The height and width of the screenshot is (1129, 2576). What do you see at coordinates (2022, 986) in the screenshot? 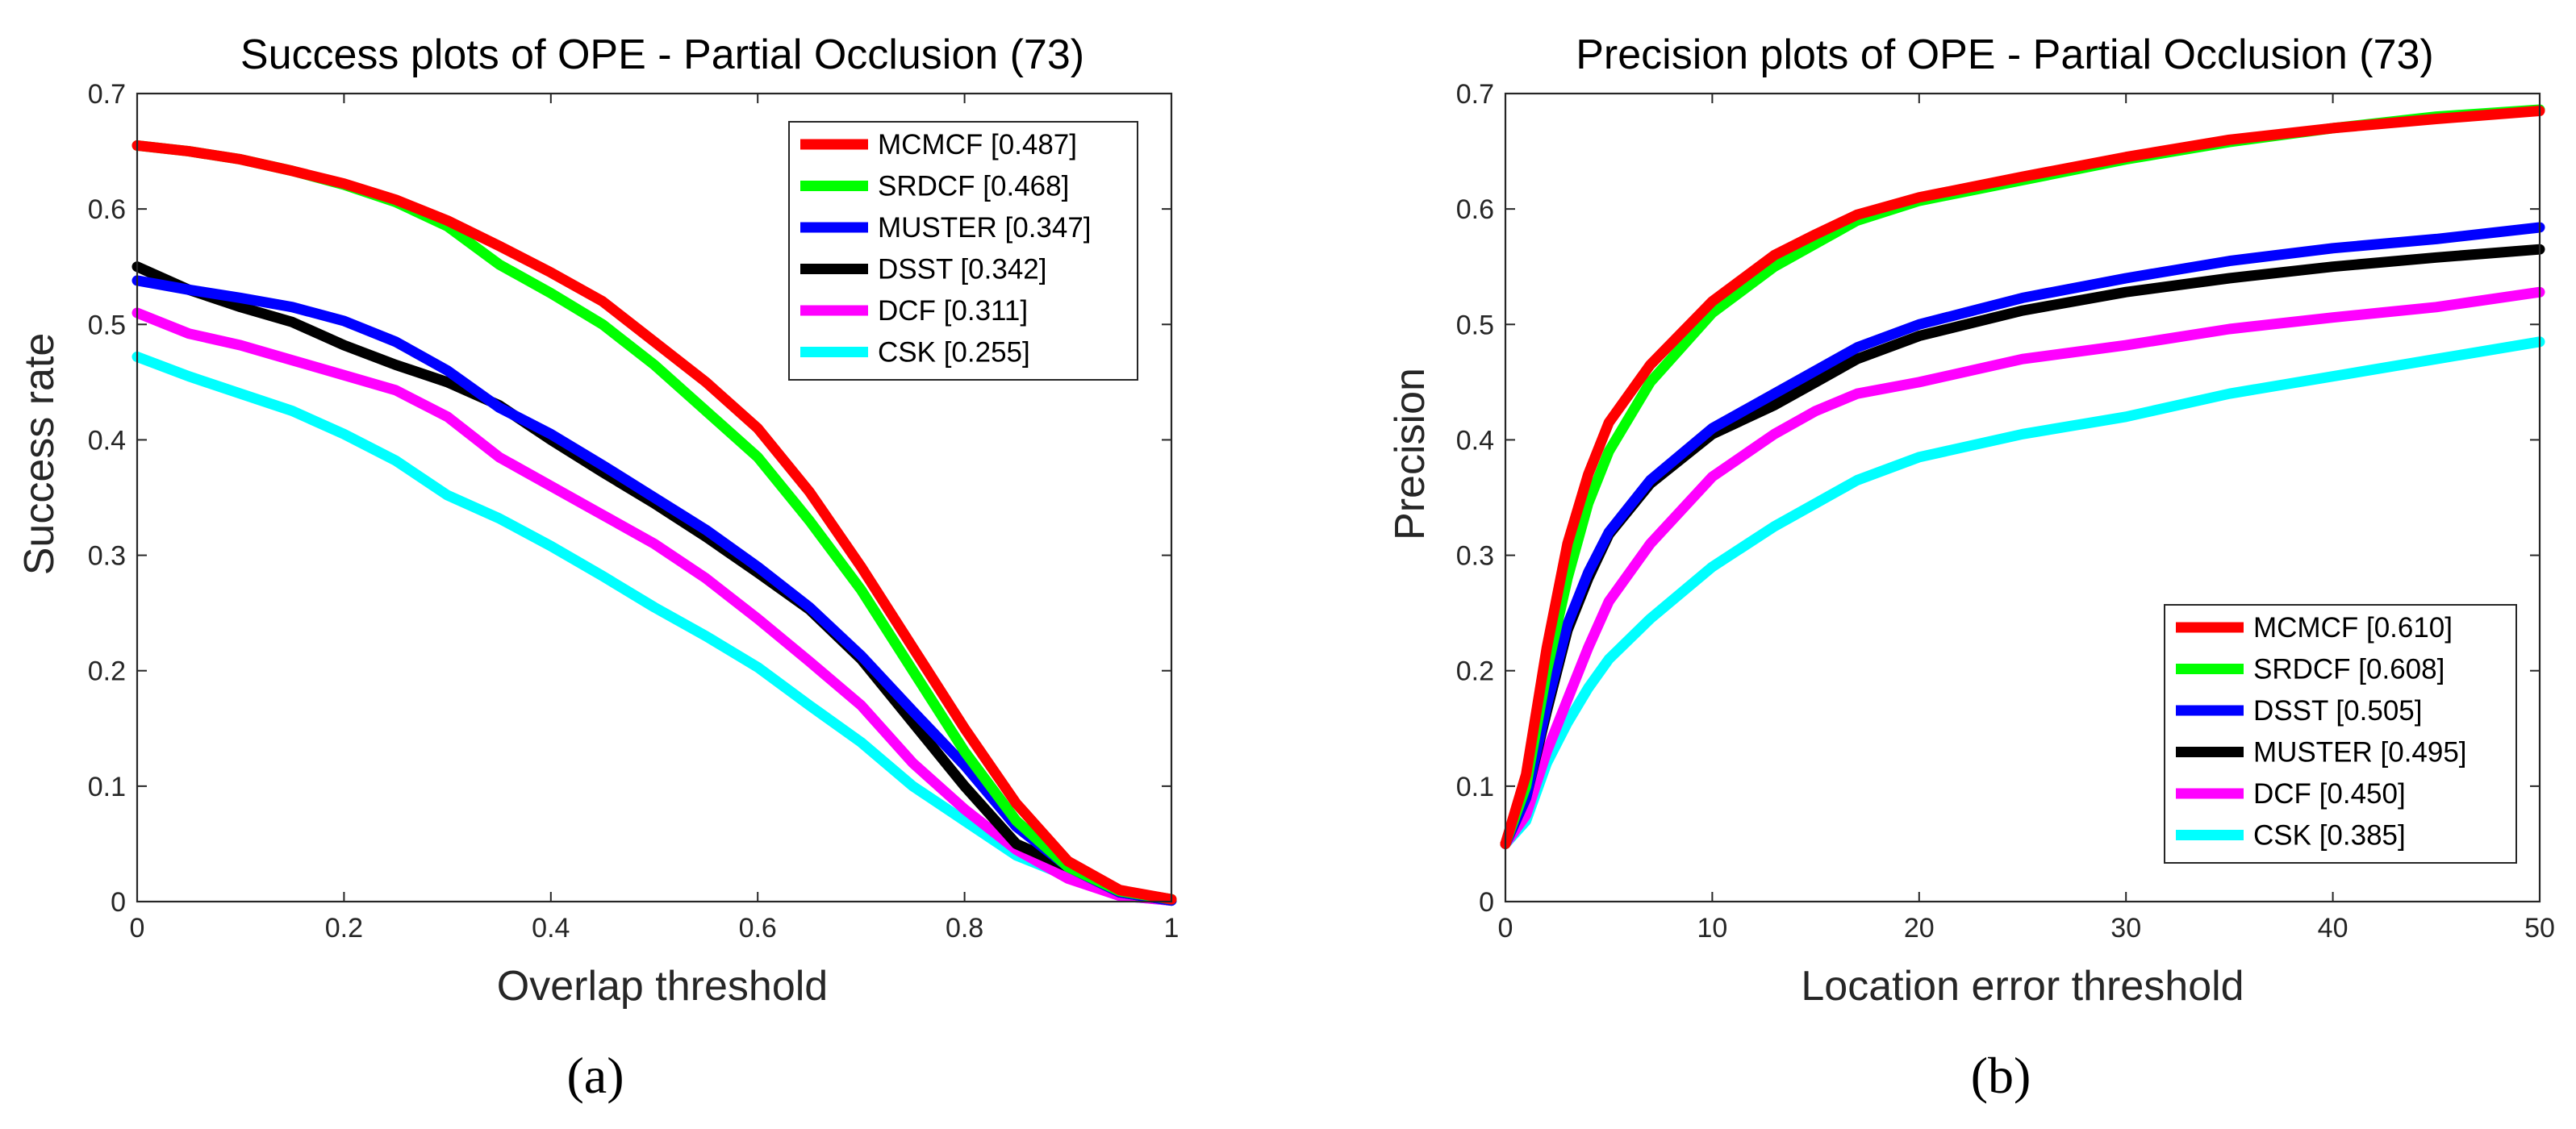
I see `x-axis-label: Location error threshold` at bounding box center [2022, 986].